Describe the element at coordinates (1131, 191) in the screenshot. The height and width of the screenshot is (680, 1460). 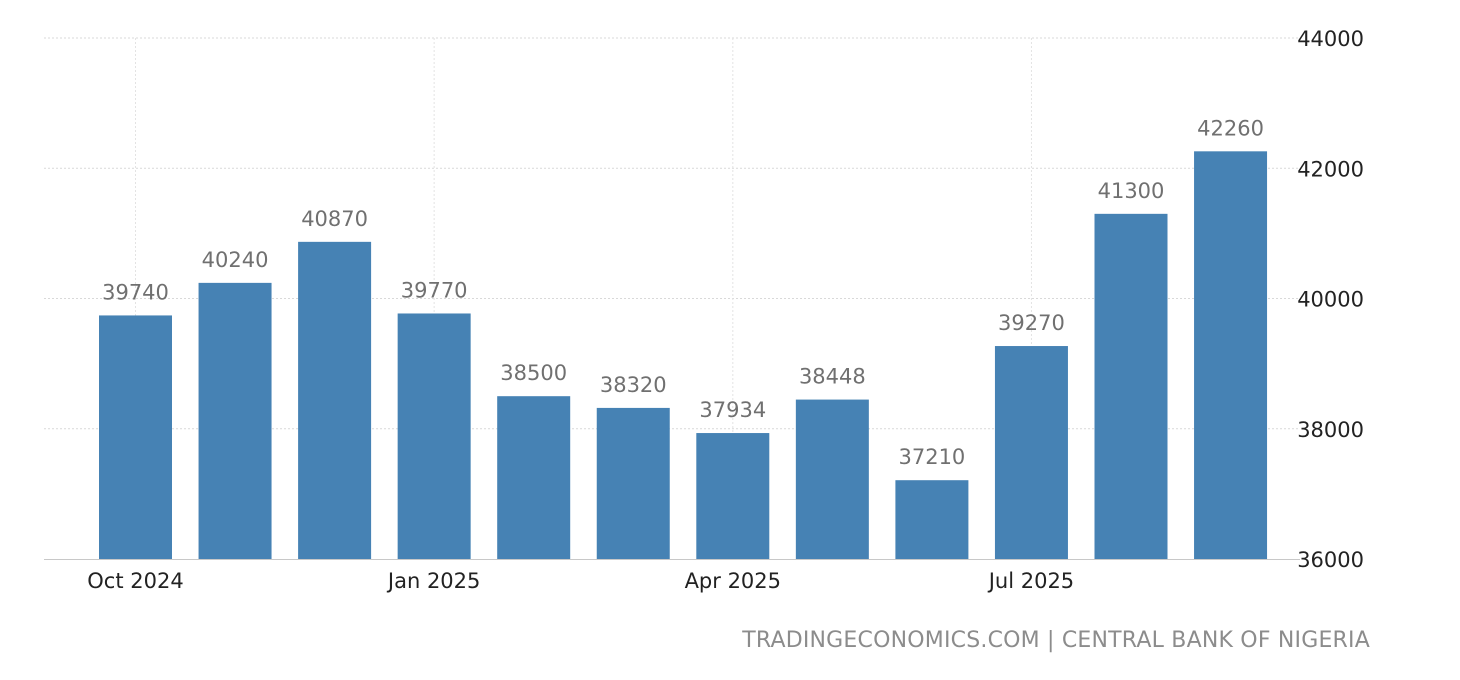
I see `data-label: 41300` at that location.